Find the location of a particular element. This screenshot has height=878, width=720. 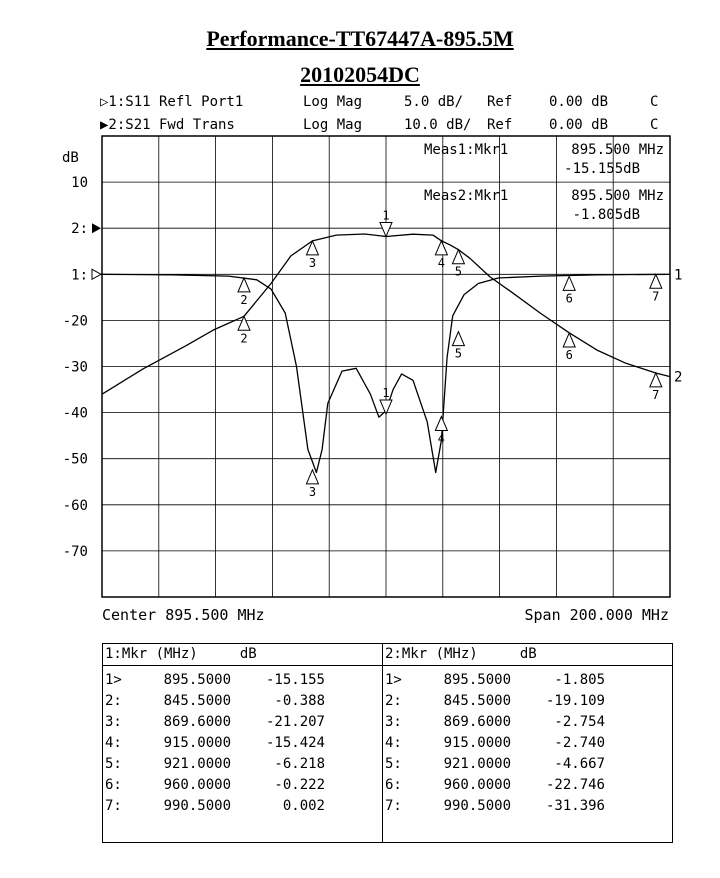

y-tick-label: -40 is located at coordinates (75, 414).